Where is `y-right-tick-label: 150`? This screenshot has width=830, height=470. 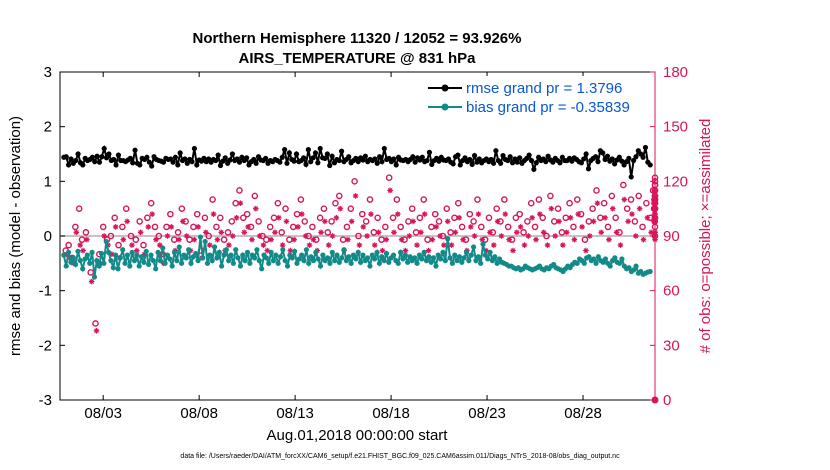 y-right-tick-label: 150 is located at coordinates (675, 127).